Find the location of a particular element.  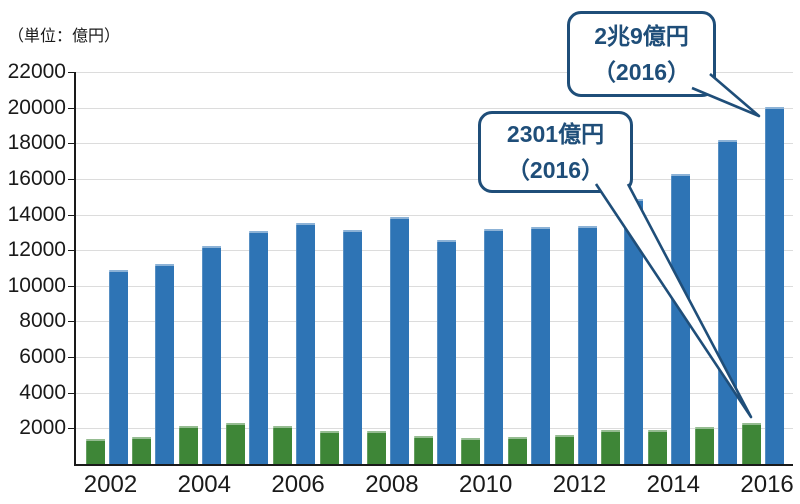

x-axis-label: 2012 is located at coordinates (579, 484).